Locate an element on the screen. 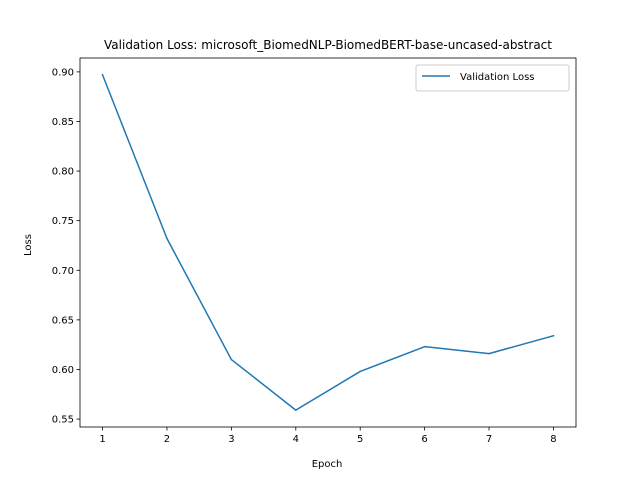 The width and height of the screenshot is (640, 480). x-tick-label-8: 8 is located at coordinates (553, 439).